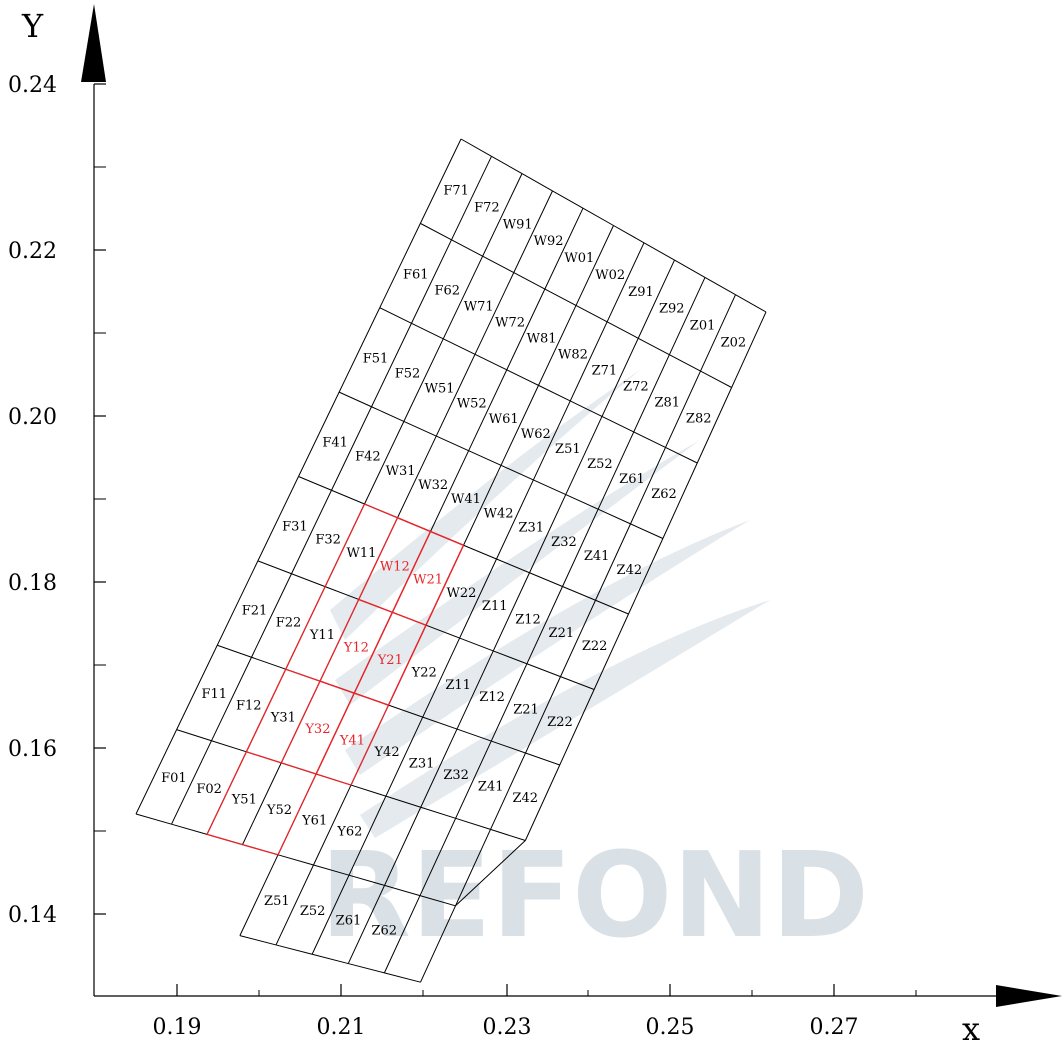 This screenshot has height=1044, width=1062. What do you see at coordinates (487, 207) in the screenshot?
I see `cell-label-f72: F72` at bounding box center [487, 207].